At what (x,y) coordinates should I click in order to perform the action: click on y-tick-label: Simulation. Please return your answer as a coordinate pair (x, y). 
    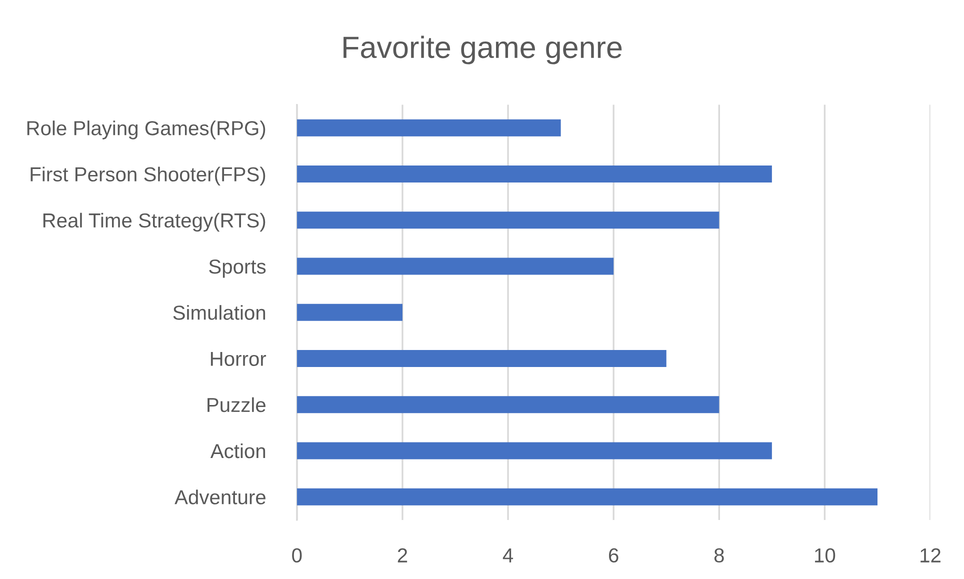
    Looking at the image, I should click on (219, 312).